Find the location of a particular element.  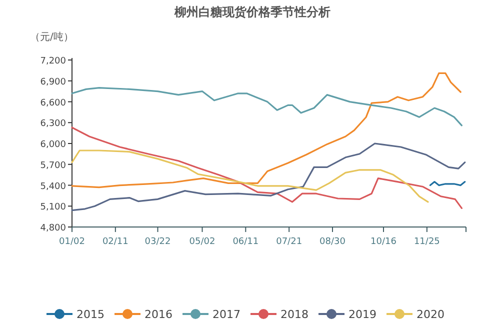

x-tick-label: 06/11 is located at coordinates (245, 242).